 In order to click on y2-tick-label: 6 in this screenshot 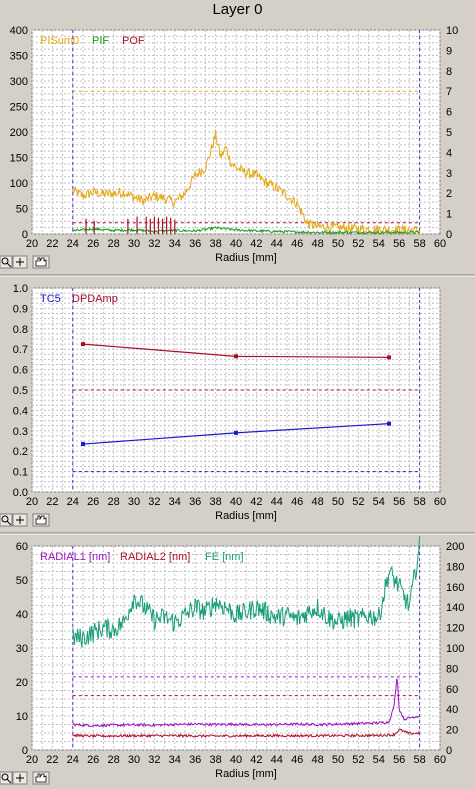, I will do `click(449, 113)`.